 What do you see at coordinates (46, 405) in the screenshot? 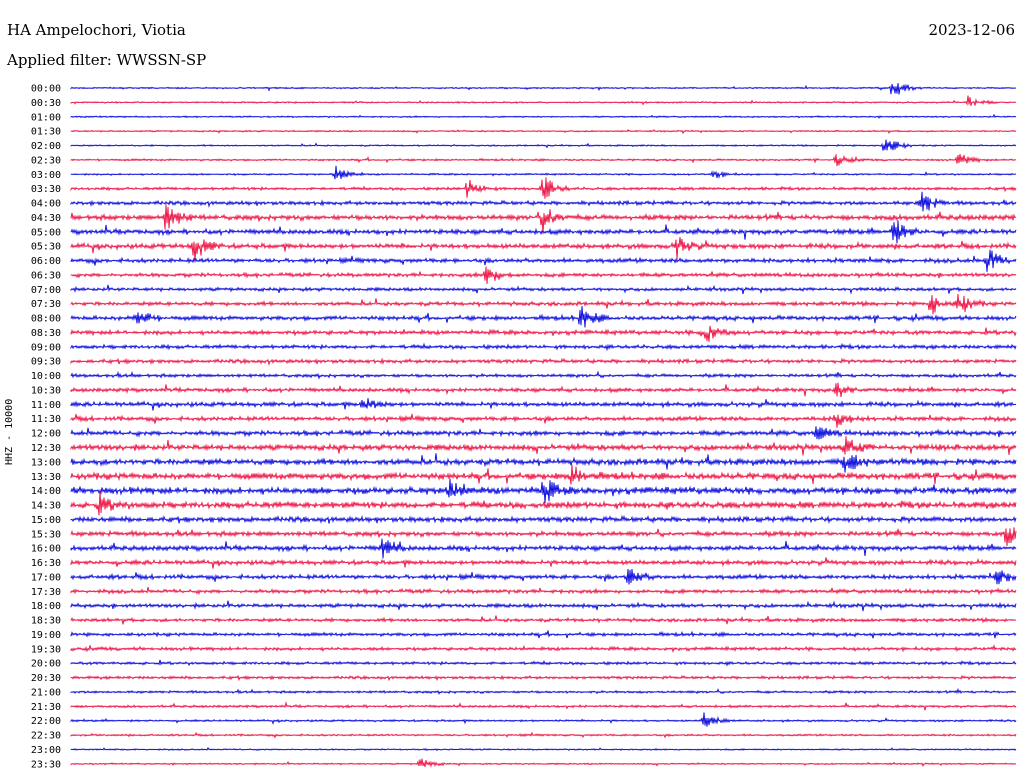
I see `row-time-label: 11:00` at bounding box center [46, 405].